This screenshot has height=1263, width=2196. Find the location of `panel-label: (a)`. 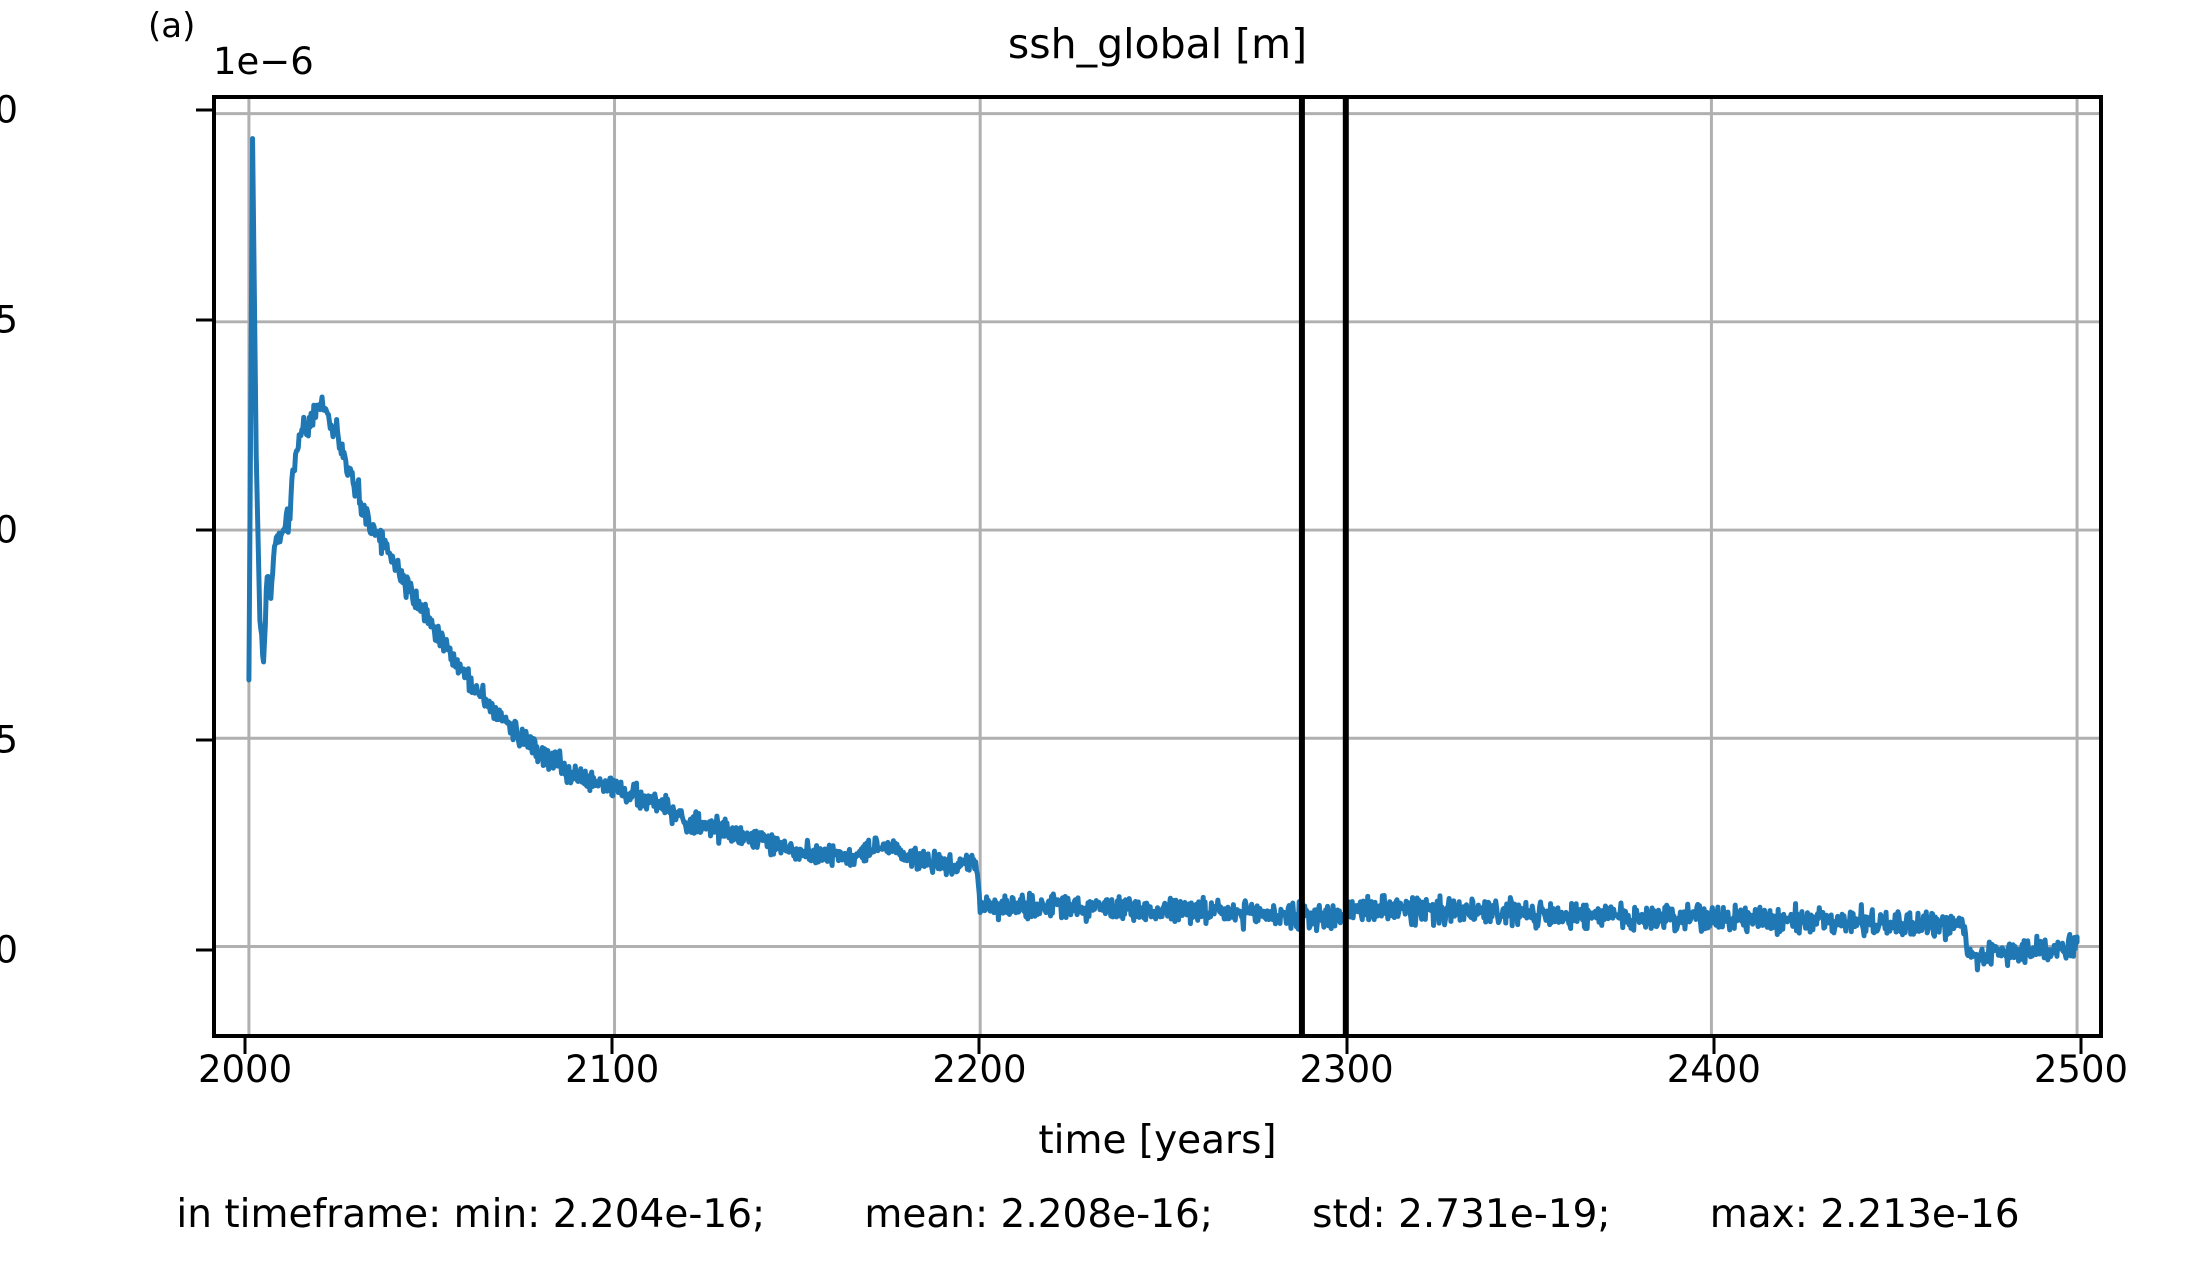

panel-label: (a) is located at coordinates (172, 26).